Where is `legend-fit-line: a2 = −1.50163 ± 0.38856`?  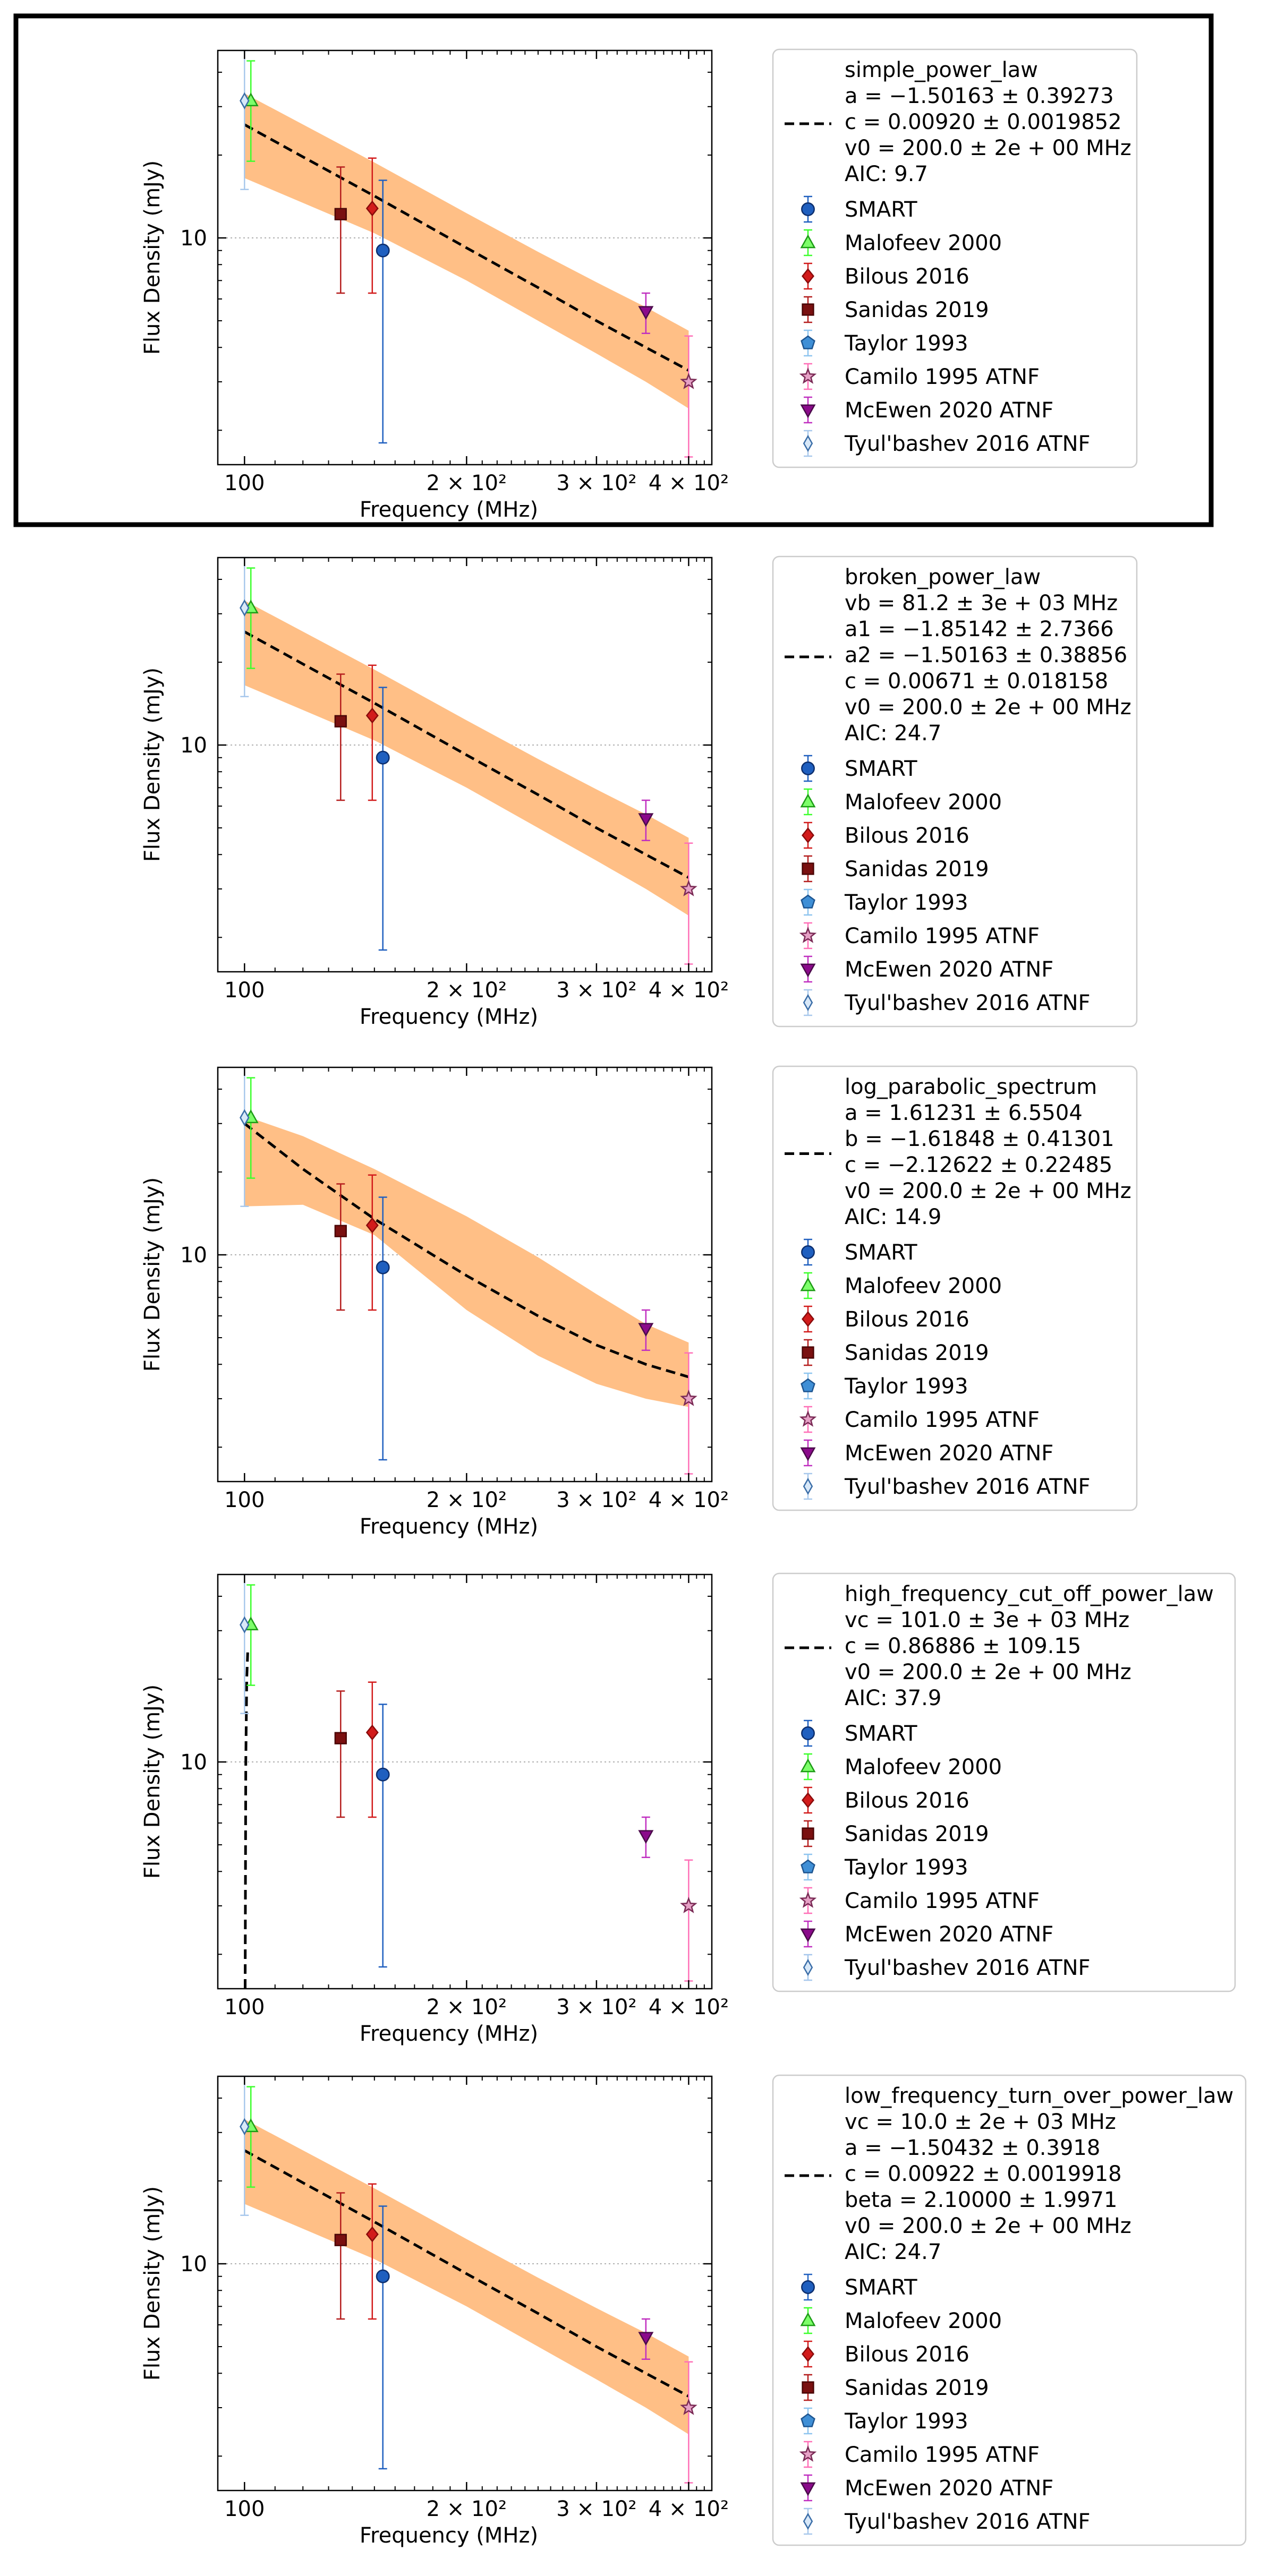 legend-fit-line: a2 = −1.50163 ± 0.38856 is located at coordinates (986, 655).